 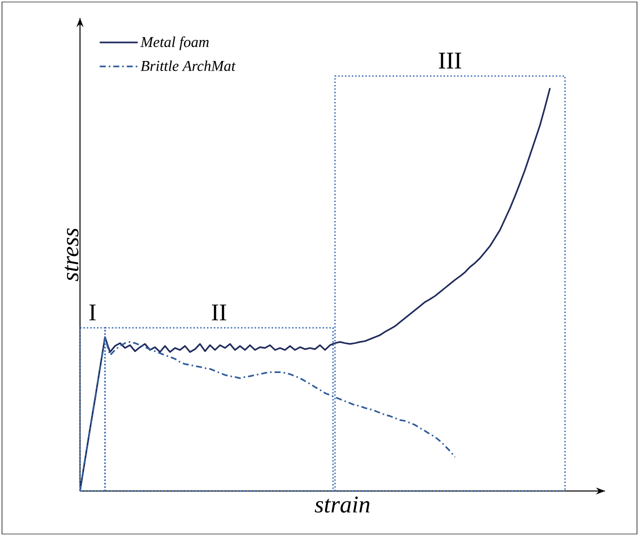 What do you see at coordinates (174, 43) in the screenshot?
I see `legend-label: Metal foam` at bounding box center [174, 43].